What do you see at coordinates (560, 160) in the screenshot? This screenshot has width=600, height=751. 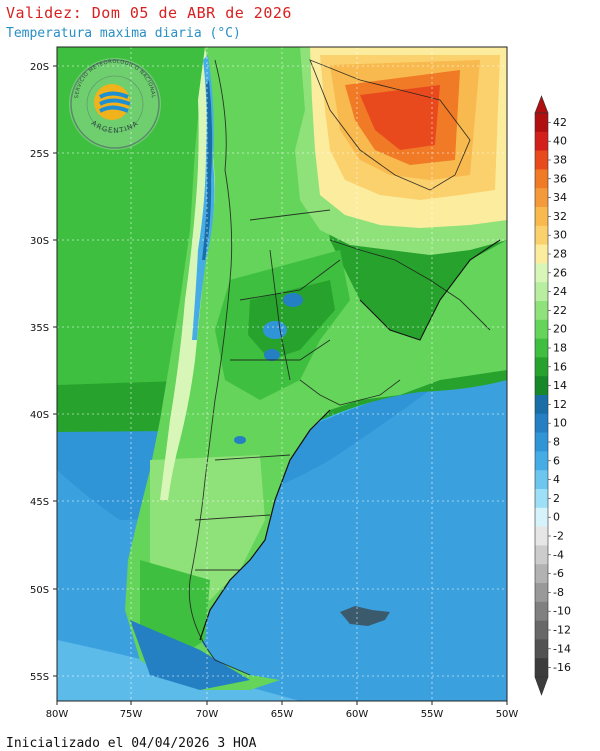 I see `colorbar-label: 38` at bounding box center [560, 160].